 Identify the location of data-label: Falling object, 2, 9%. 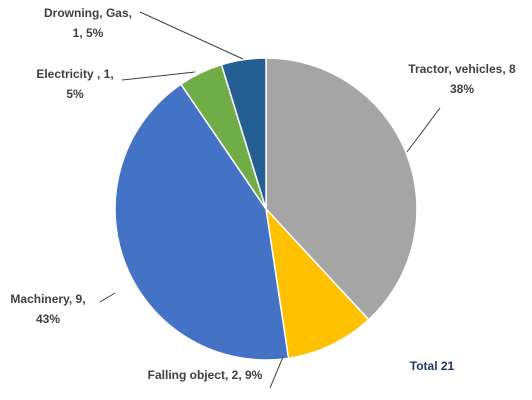
(205, 375).